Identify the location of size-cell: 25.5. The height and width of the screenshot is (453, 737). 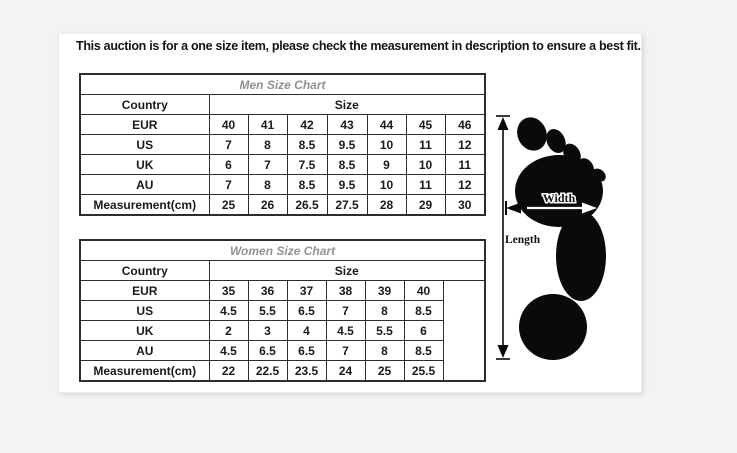
(423, 371).